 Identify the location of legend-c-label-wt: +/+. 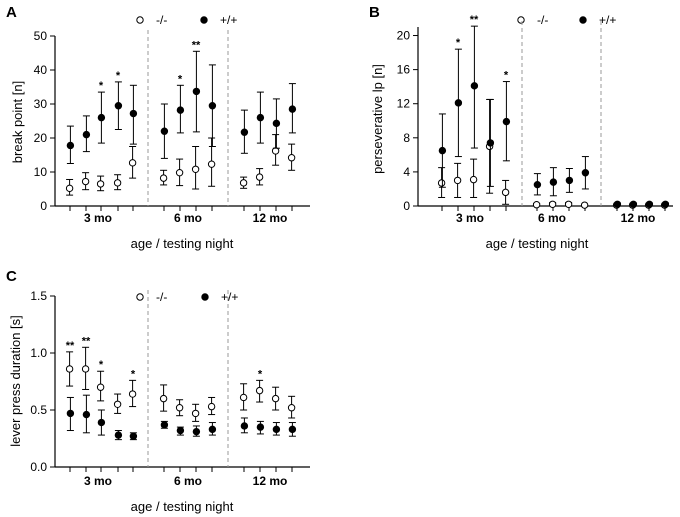
(229, 297).